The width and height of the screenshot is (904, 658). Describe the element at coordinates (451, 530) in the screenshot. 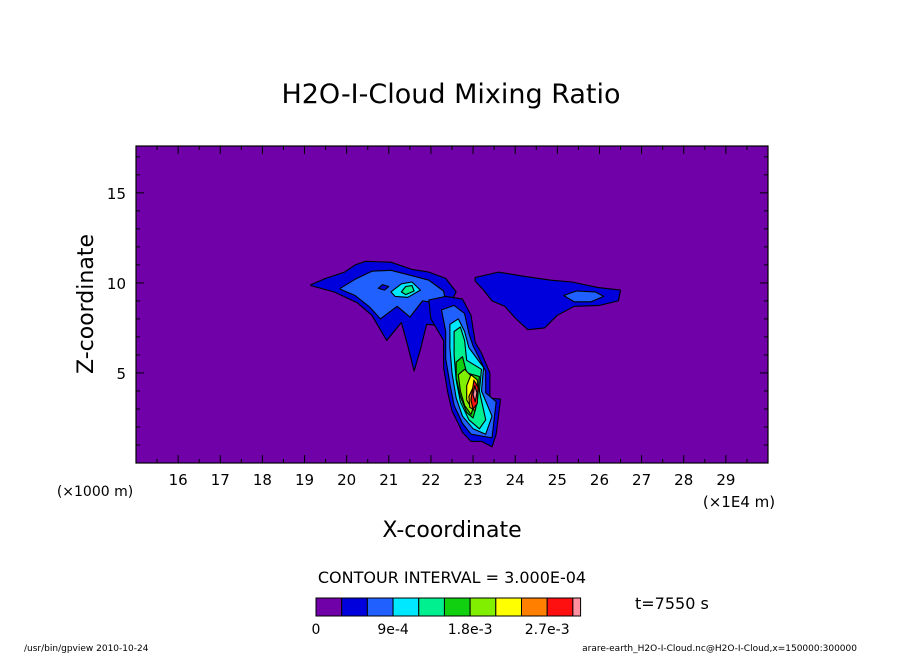

I see `x-axis-label: X-coordinate` at that location.